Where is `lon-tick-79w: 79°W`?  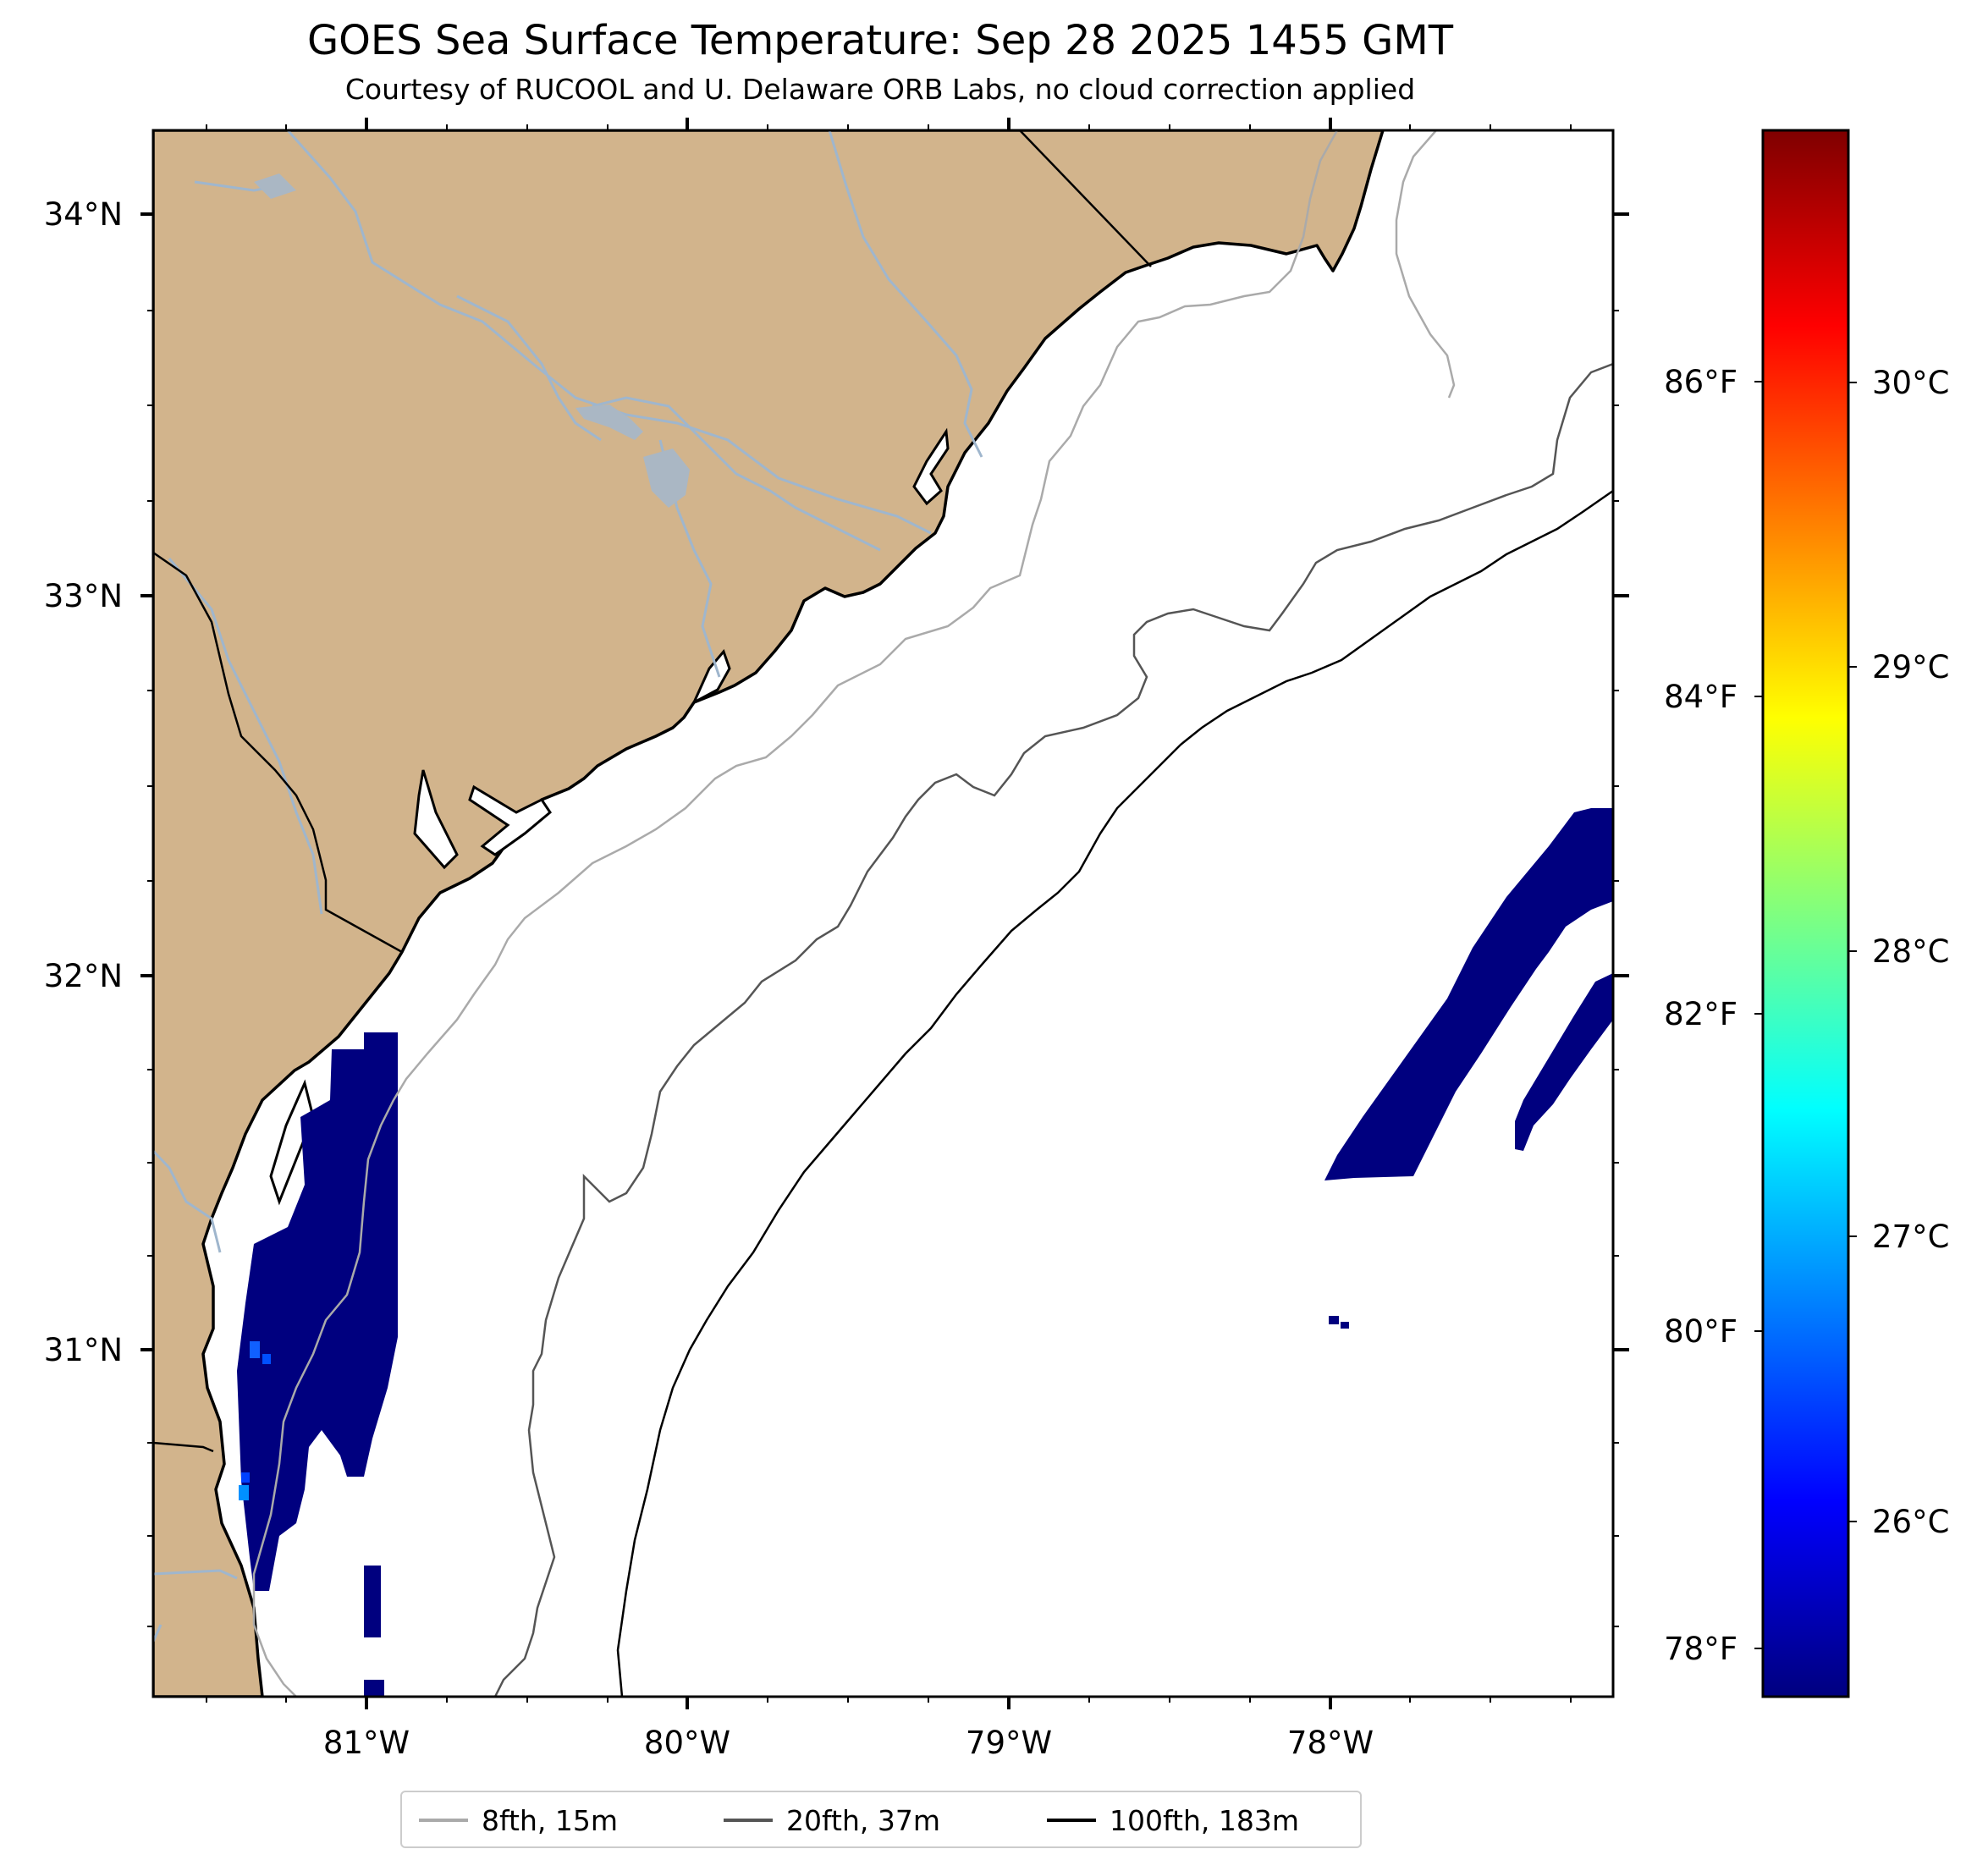 lon-tick-79w: 79°W is located at coordinates (1009, 1743).